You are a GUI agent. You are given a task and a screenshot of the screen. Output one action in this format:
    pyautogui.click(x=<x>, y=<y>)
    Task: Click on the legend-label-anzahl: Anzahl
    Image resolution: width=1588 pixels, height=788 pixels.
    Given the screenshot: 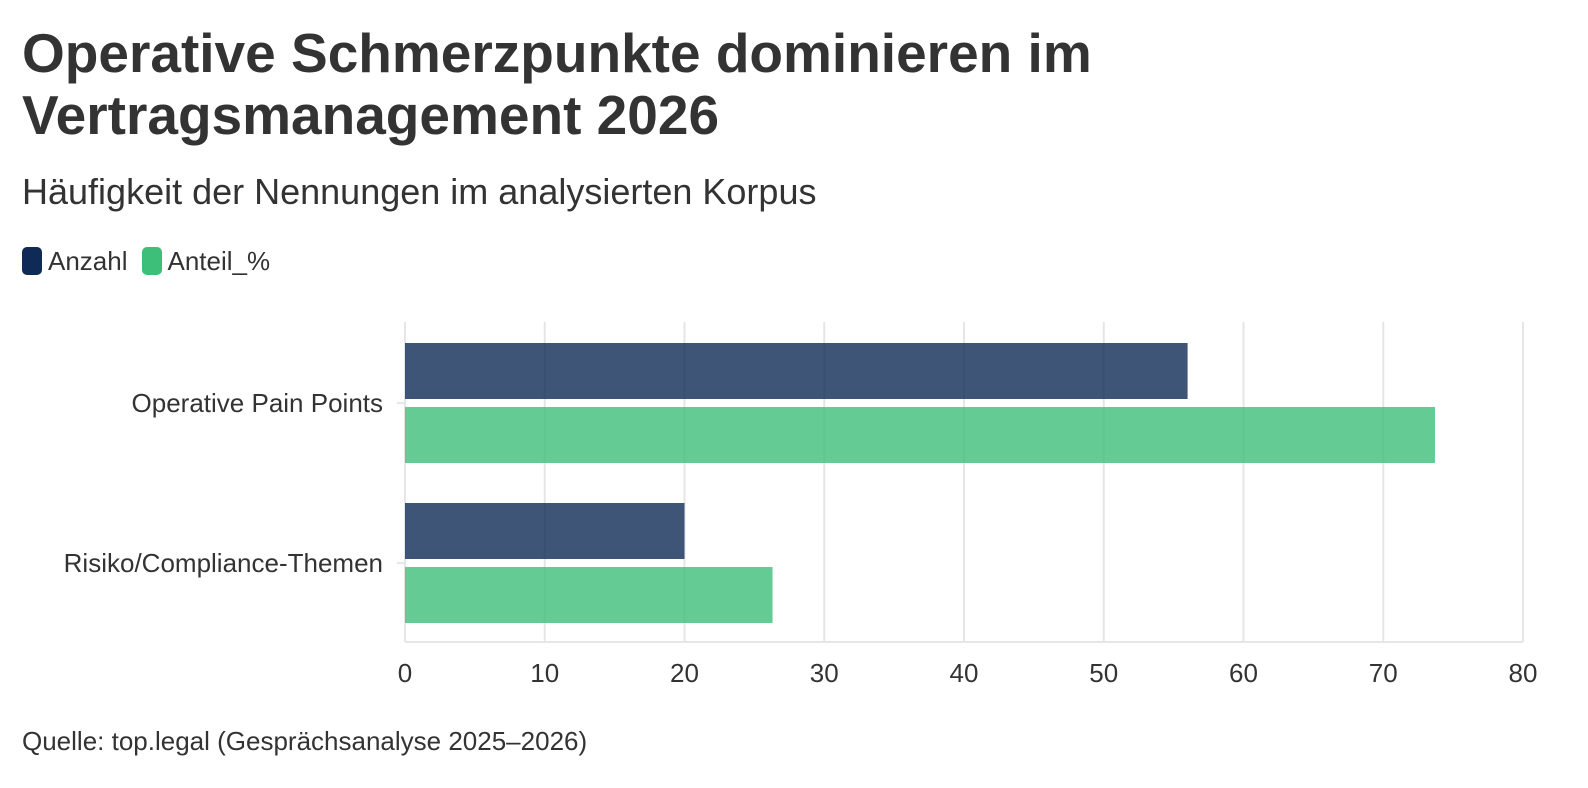 What is the action you would take?
    pyautogui.click(x=88, y=260)
    